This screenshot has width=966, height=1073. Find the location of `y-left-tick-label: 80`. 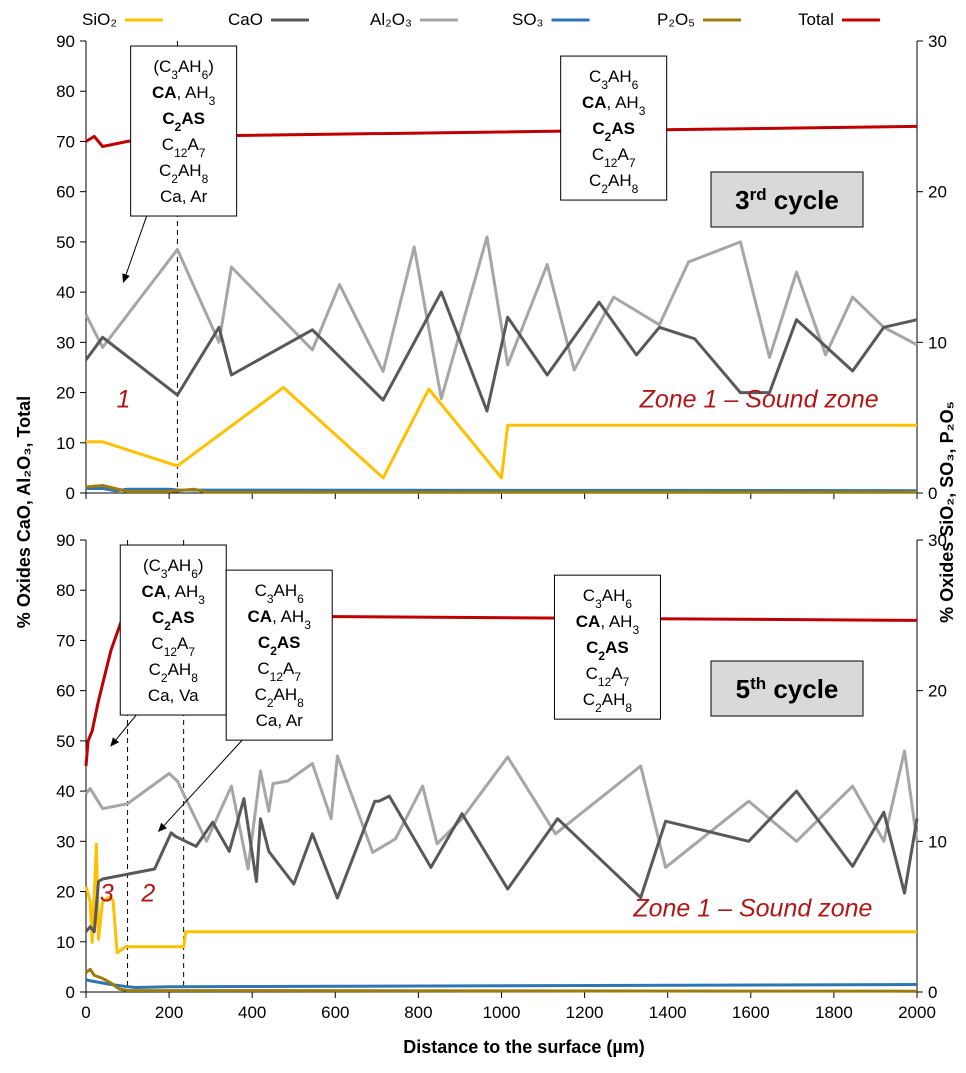

y-left-tick-label: 80 is located at coordinates (65, 590).